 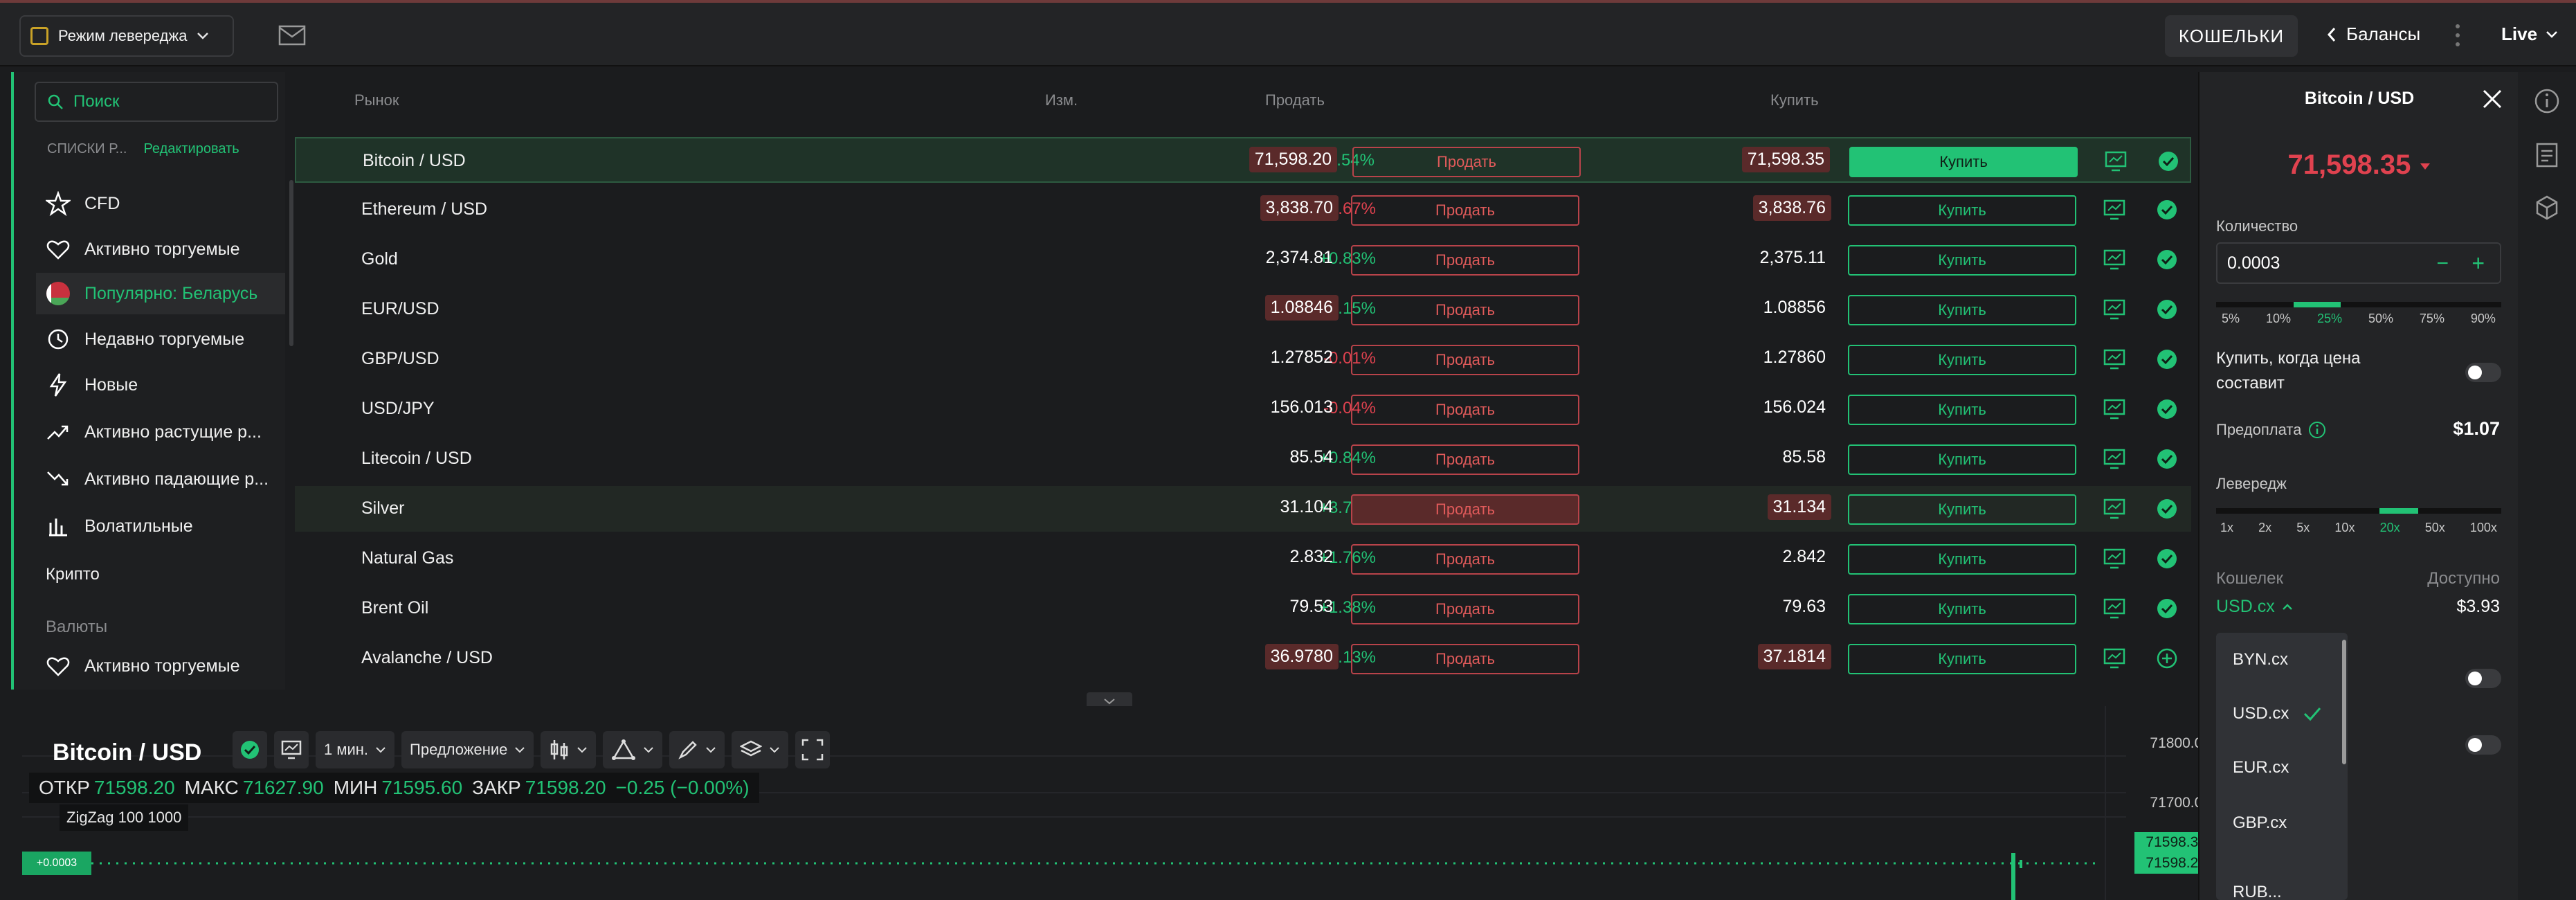 I want to click on column-header-change: Изм., so click(x=1061, y=100).